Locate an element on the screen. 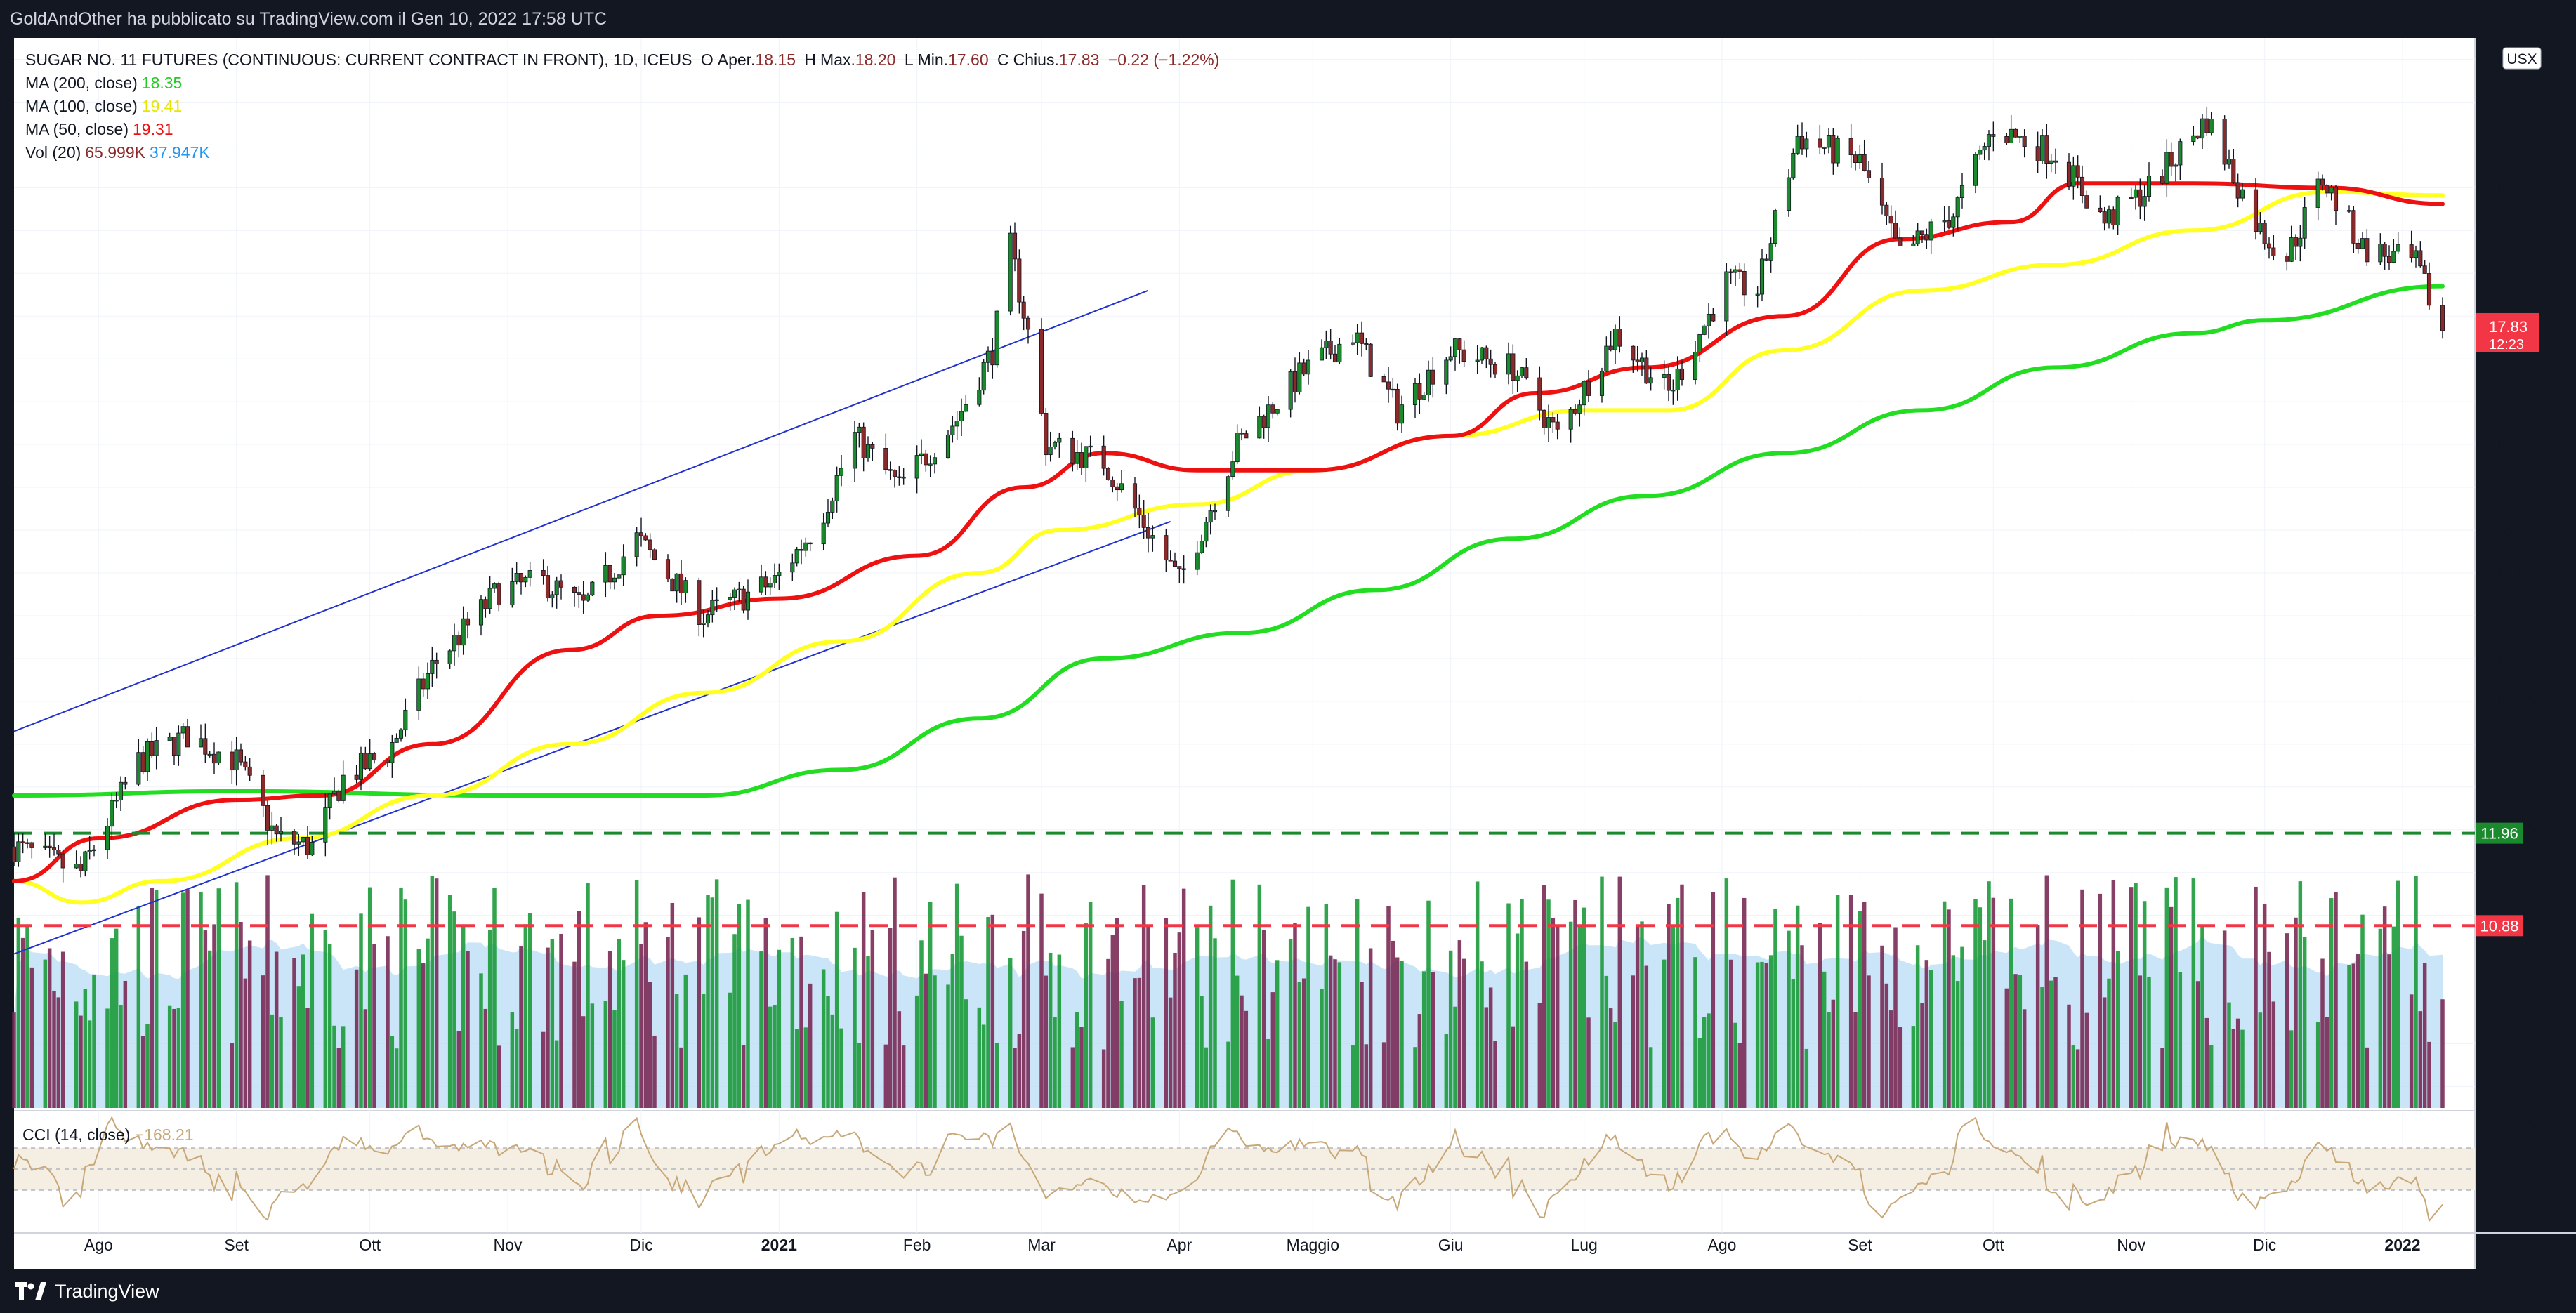  footer-brand: TradingView is located at coordinates (107, 1291).